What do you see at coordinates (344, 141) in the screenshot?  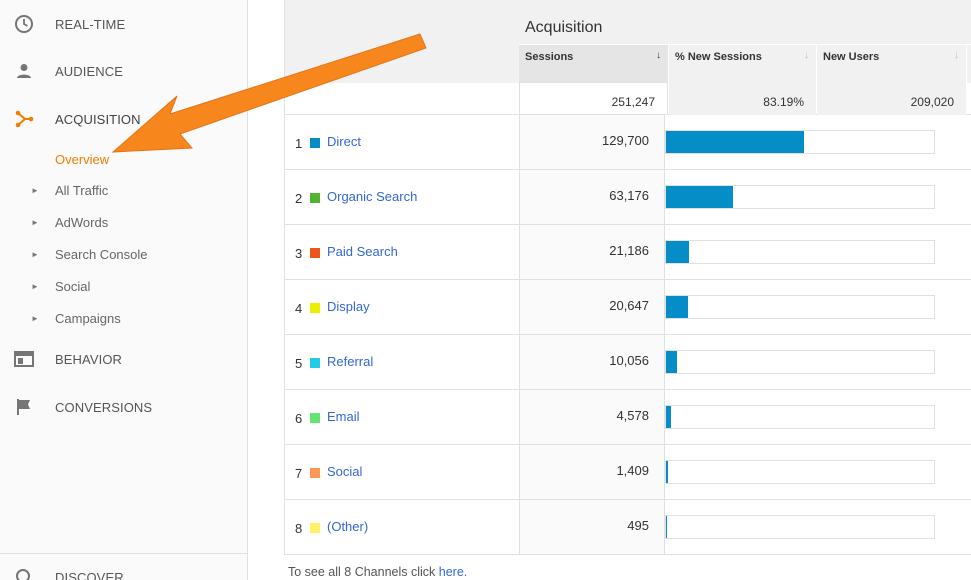 I see `channel-link: Direct` at bounding box center [344, 141].